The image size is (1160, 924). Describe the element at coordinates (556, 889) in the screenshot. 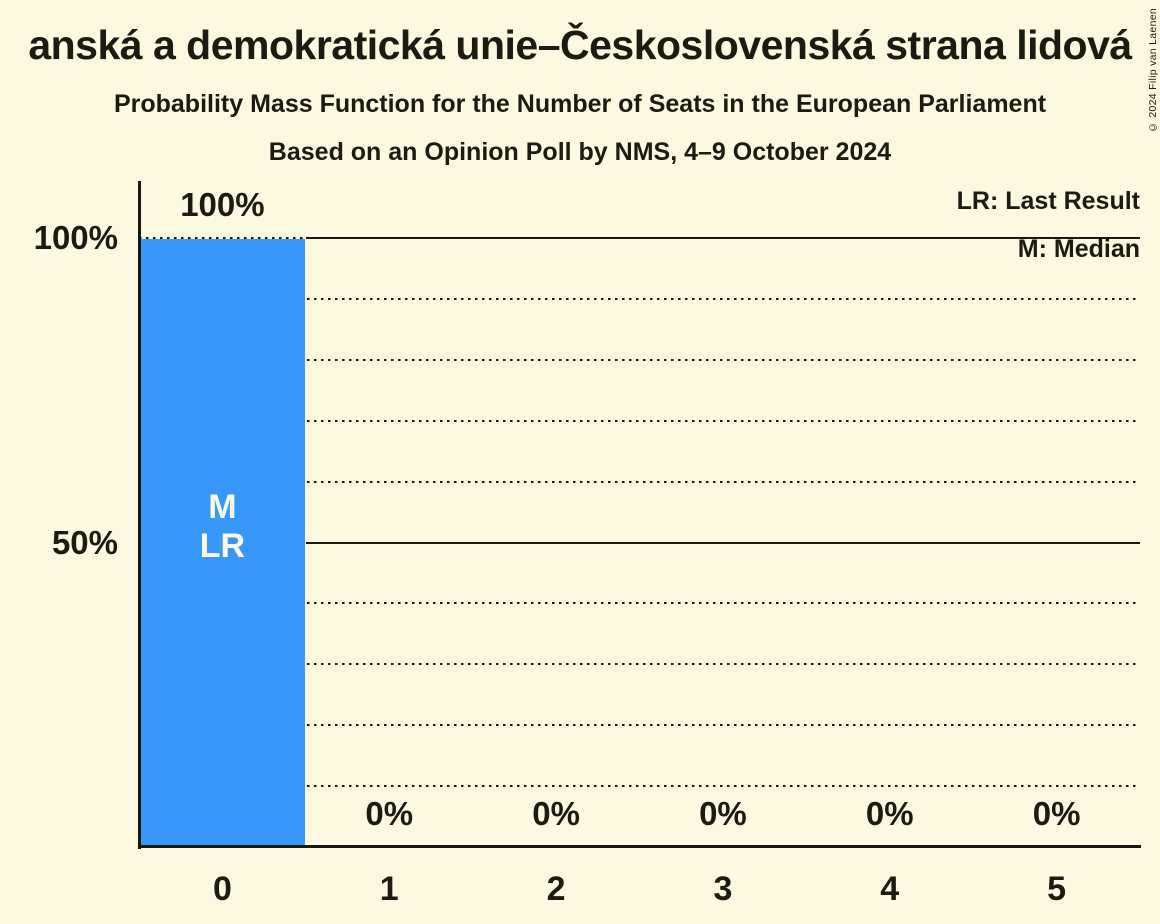

I see `x-axis-label-2: 2` at that location.